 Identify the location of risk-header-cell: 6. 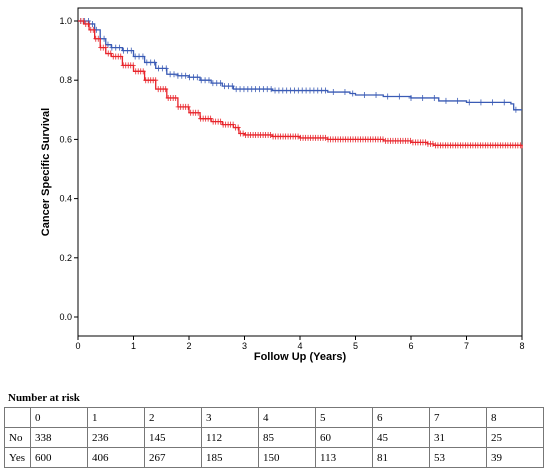
(401, 417).